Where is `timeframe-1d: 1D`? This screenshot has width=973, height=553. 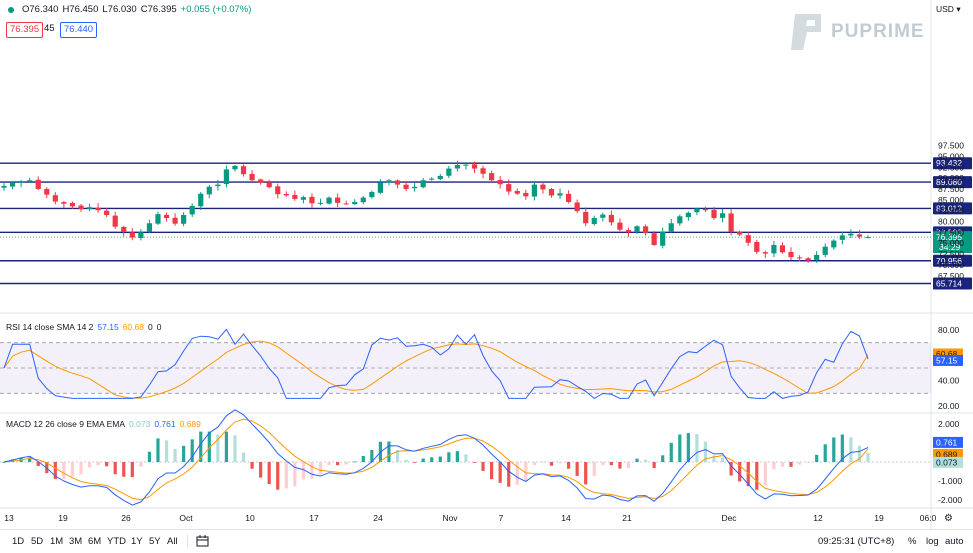 timeframe-1d: 1D is located at coordinates (18, 541).